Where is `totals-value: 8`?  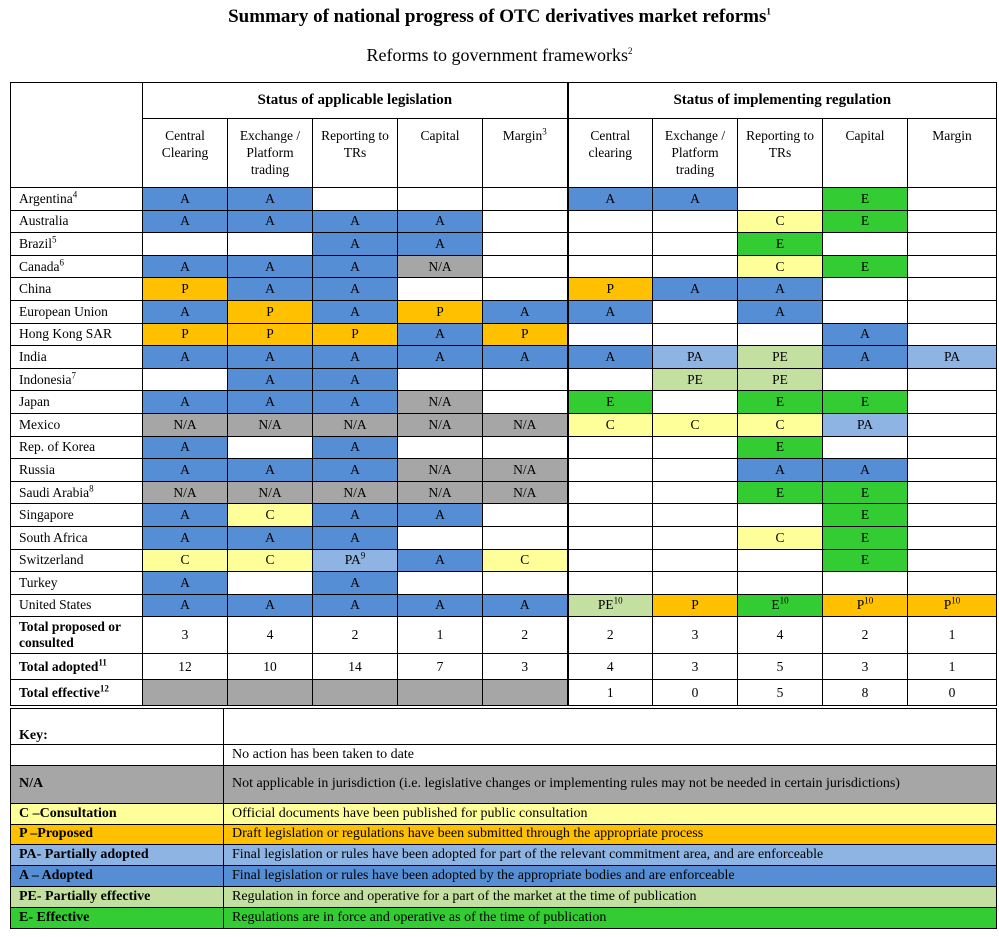
totals-value: 8 is located at coordinates (865, 693).